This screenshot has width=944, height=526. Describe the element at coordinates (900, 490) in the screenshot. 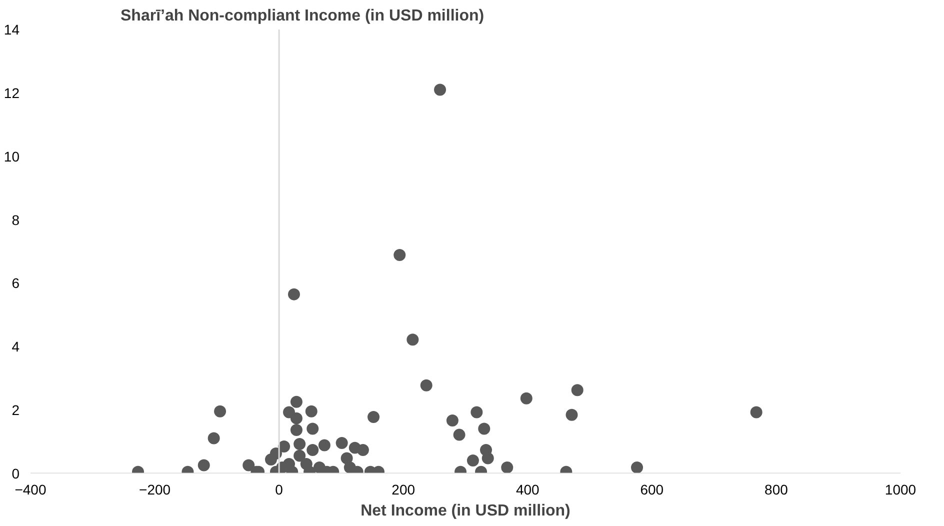

I see `x-tick-label: 1000` at that location.